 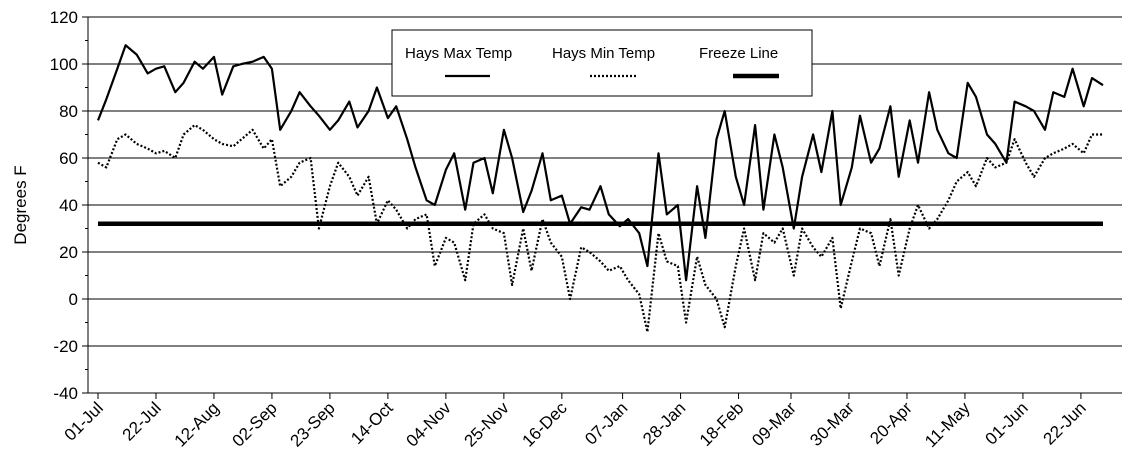 What do you see at coordinates (722, 424) in the screenshot?
I see `x-tick-label: 18-Feb` at bounding box center [722, 424].